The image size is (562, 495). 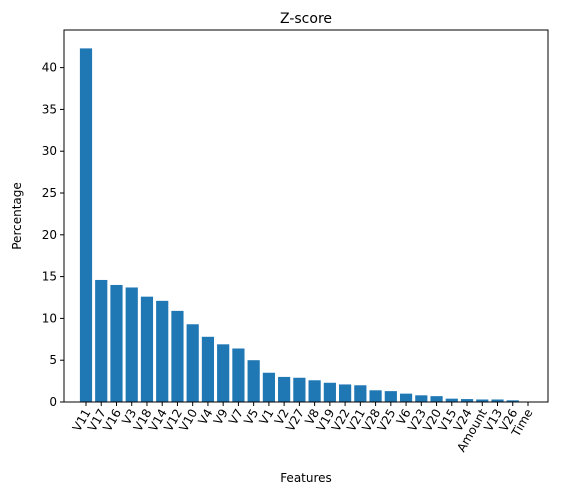 What do you see at coordinates (49, 277) in the screenshot?
I see `y-tick-label: 15` at bounding box center [49, 277].